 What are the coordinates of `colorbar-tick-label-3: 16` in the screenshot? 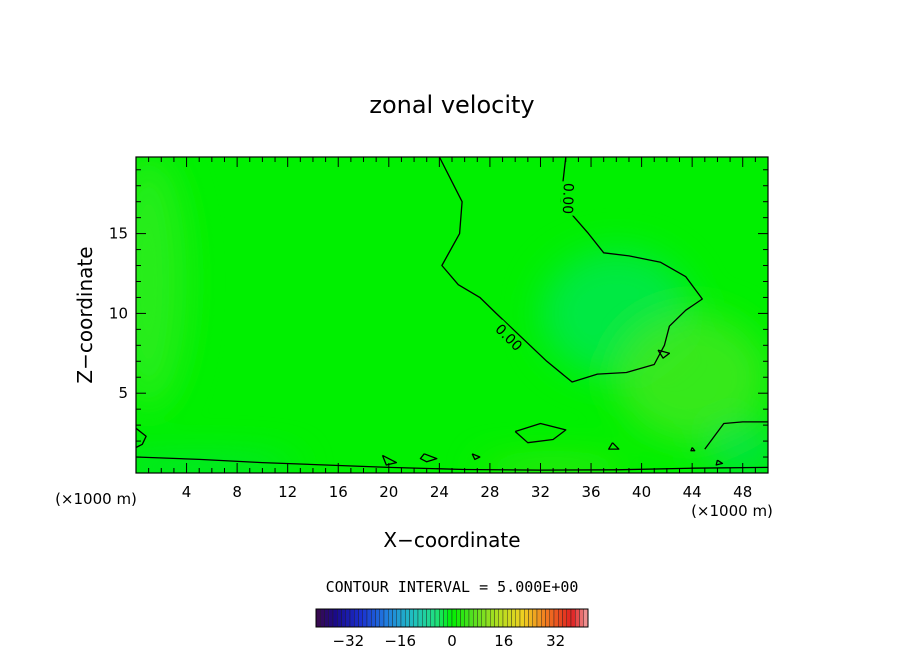 It's located at (503, 641).